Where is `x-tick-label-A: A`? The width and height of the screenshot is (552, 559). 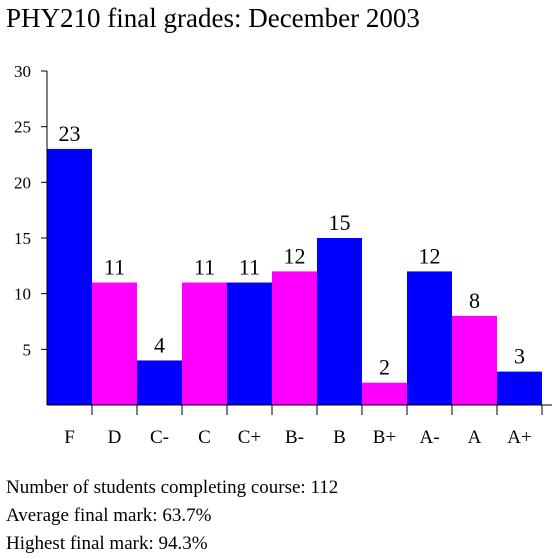 x-tick-label-A: A is located at coordinates (475, 437).